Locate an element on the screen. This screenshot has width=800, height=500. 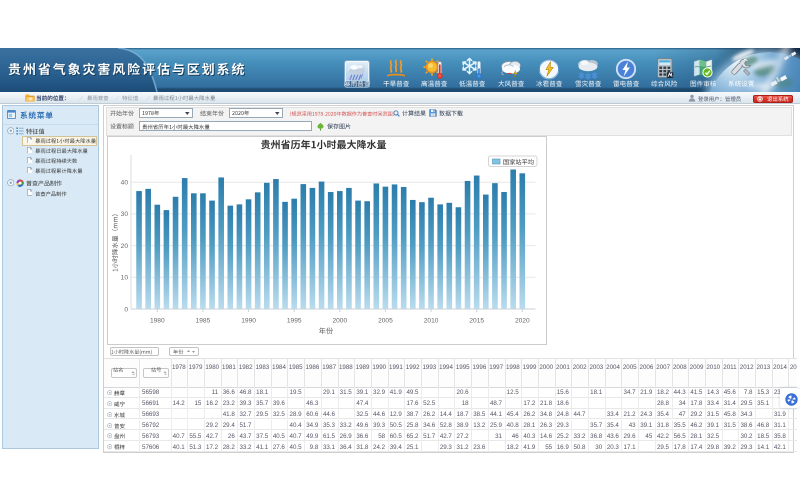
svg-text: 40 is located at coordinates (125, 183).